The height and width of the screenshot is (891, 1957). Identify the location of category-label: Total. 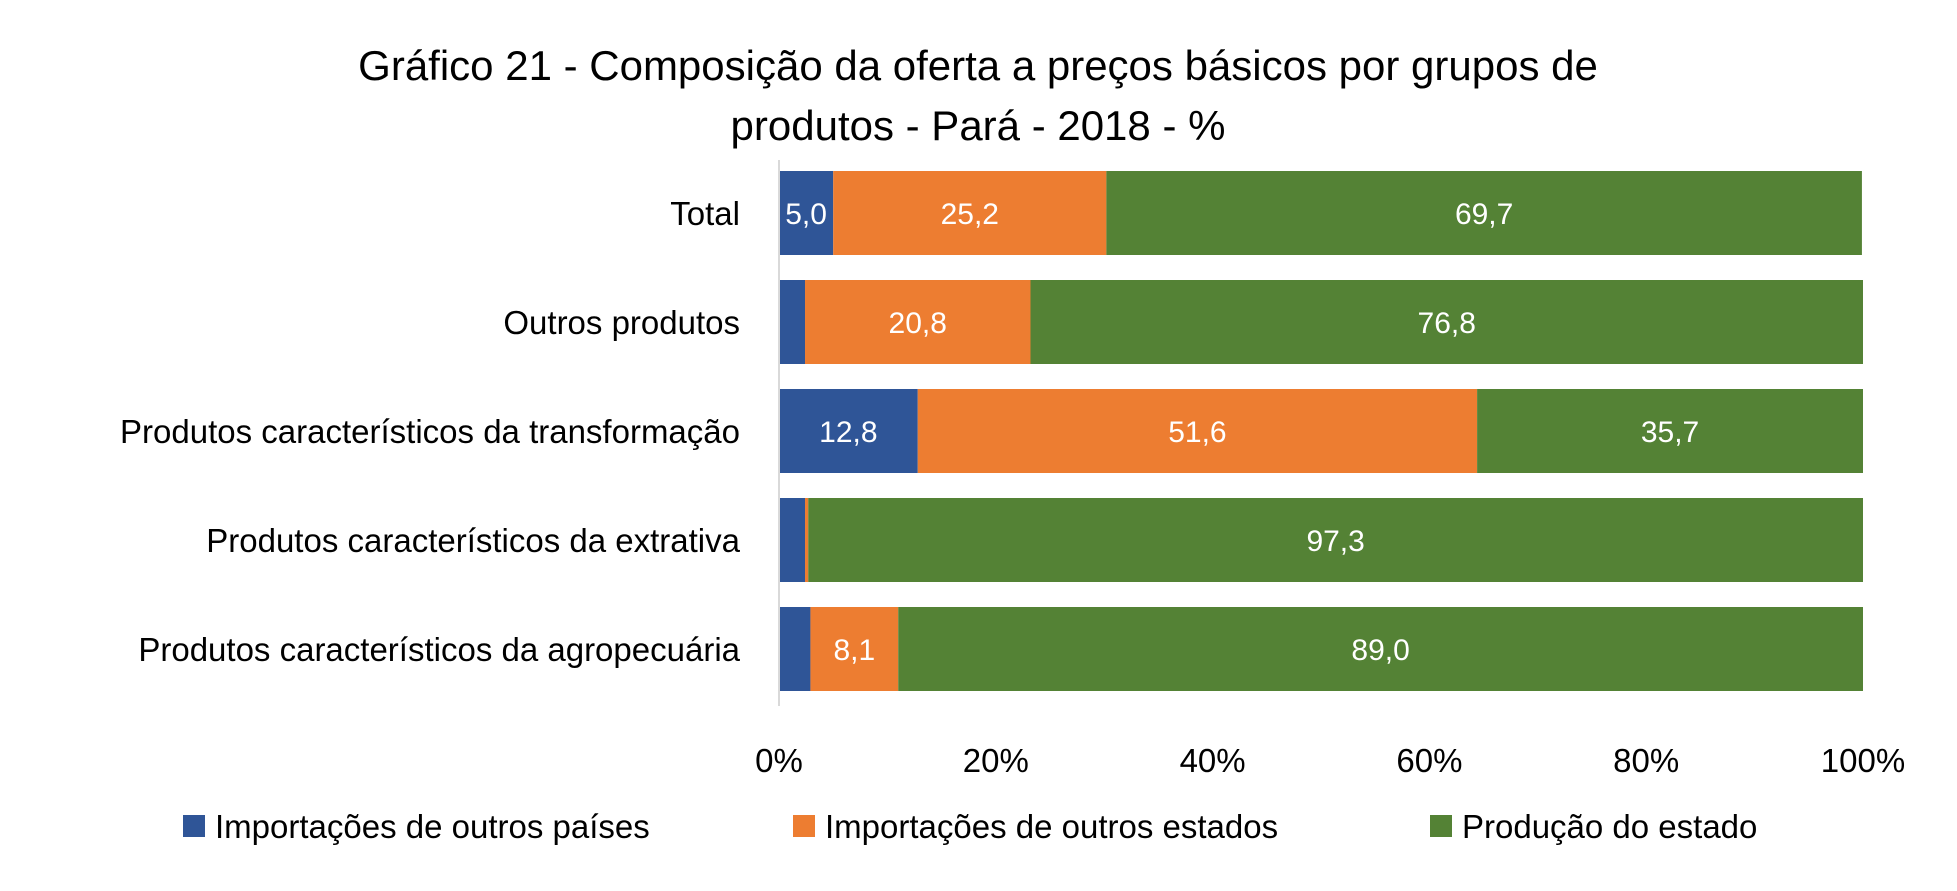
(705, 213).